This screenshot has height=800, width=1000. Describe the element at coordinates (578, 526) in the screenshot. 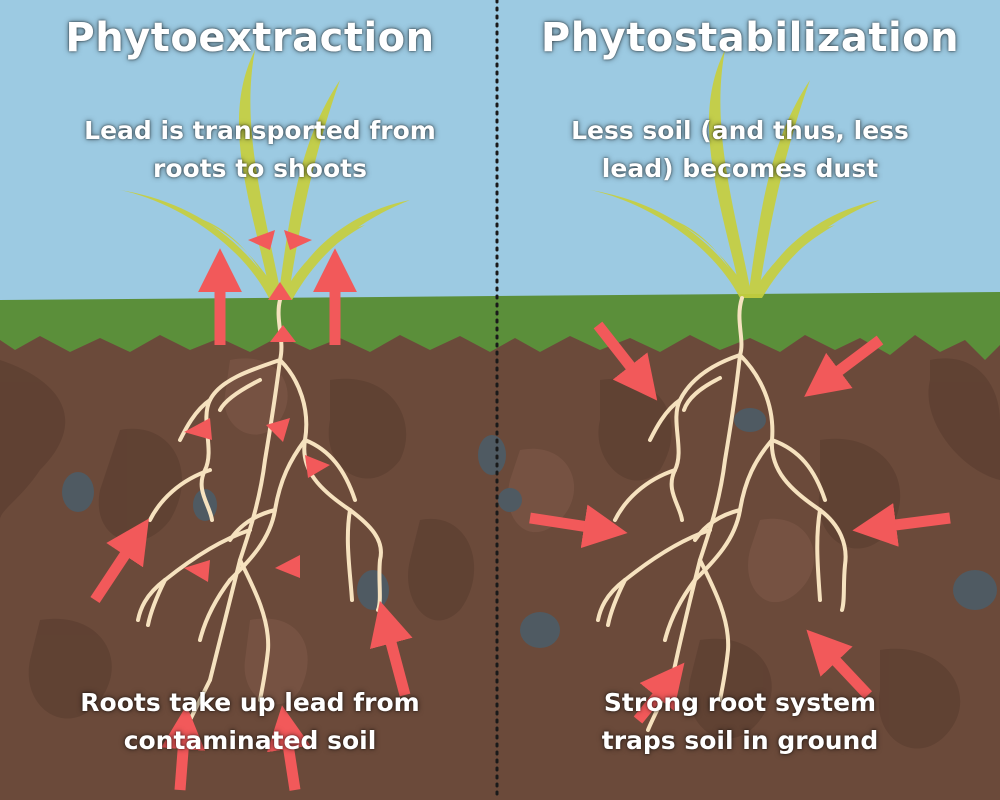

I see `arrow-in-mid-left` at that location.